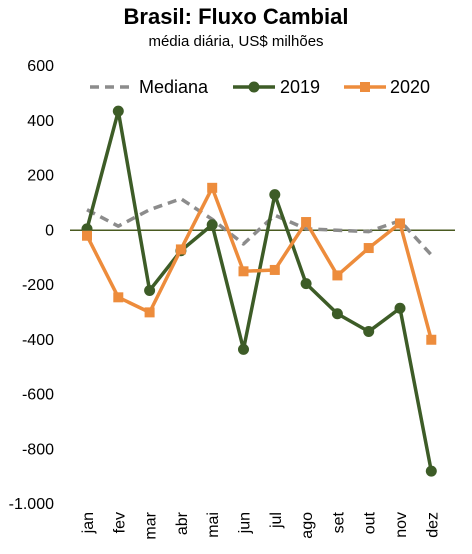  Describe the element at coordinates (40, 66) in the screenshot. I see `y-tick-label: 600` at that location.